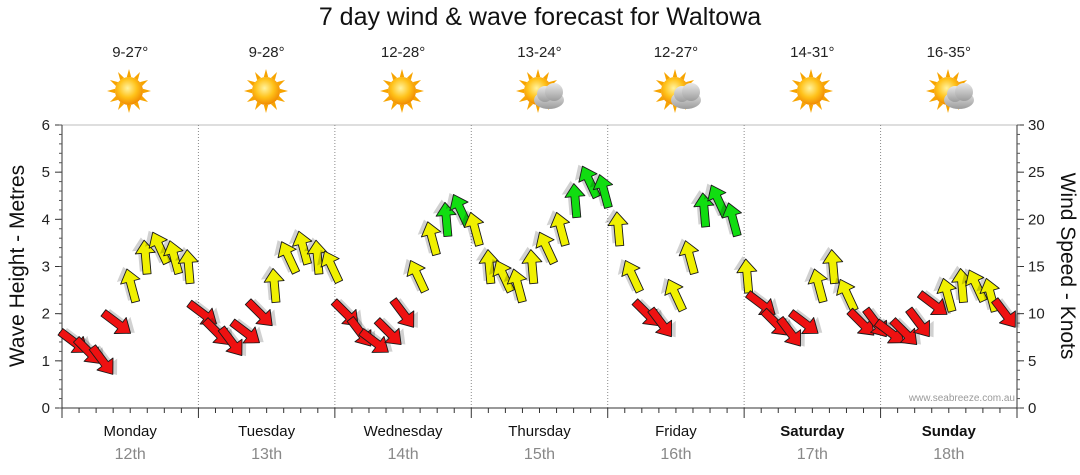  I want to click on day-forecast: 12-28°, so click(403, 77).